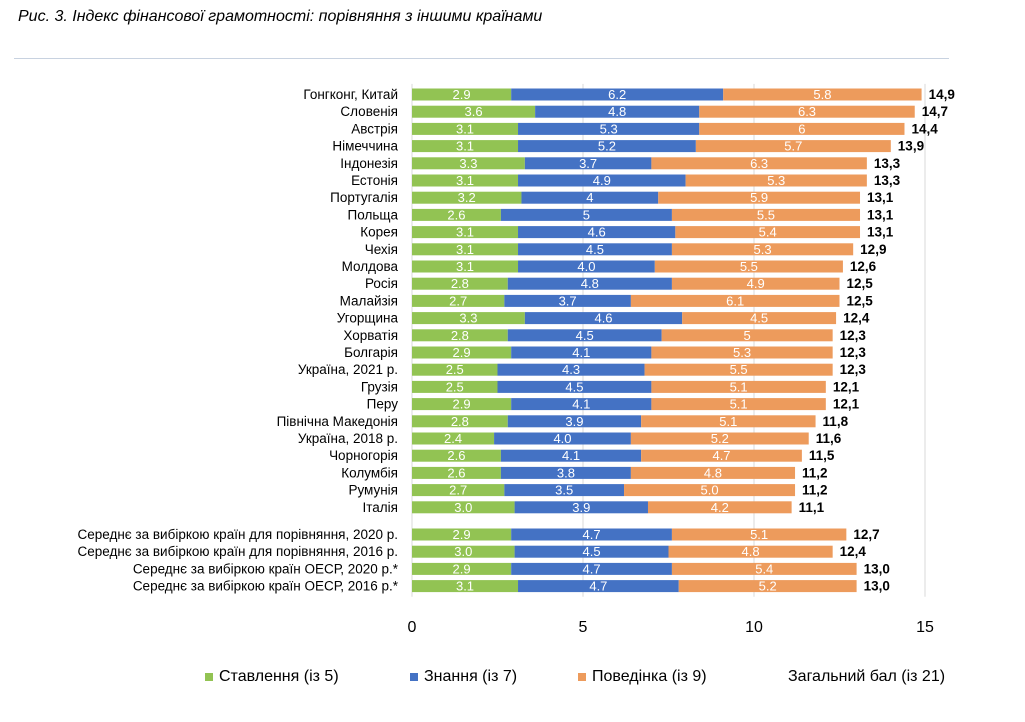 The width and height of the screenshot is (1025, 722). I want to click on data-label: 3.8, so click(566, 472).